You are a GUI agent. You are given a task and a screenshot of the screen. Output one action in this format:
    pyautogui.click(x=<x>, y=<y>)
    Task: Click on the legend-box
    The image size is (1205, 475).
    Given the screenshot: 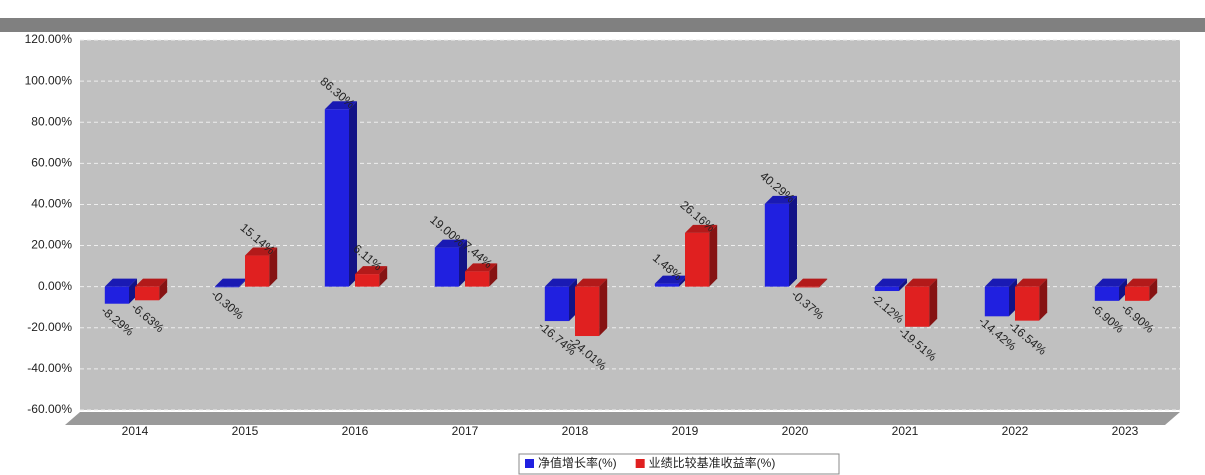 What is the action you would take?
    pyautogui.click(x=679, y=464)
    